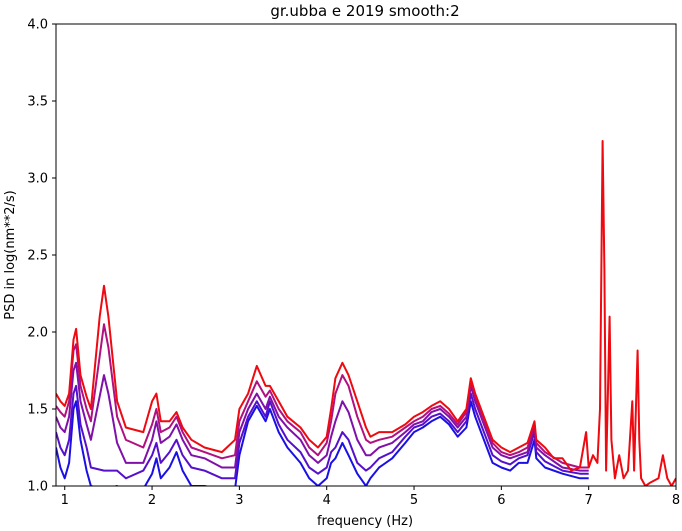  I want to click on y-axis: 1.0 1.5 2.0 2.5 3.0 3.5 4.0, so click(41, 256).